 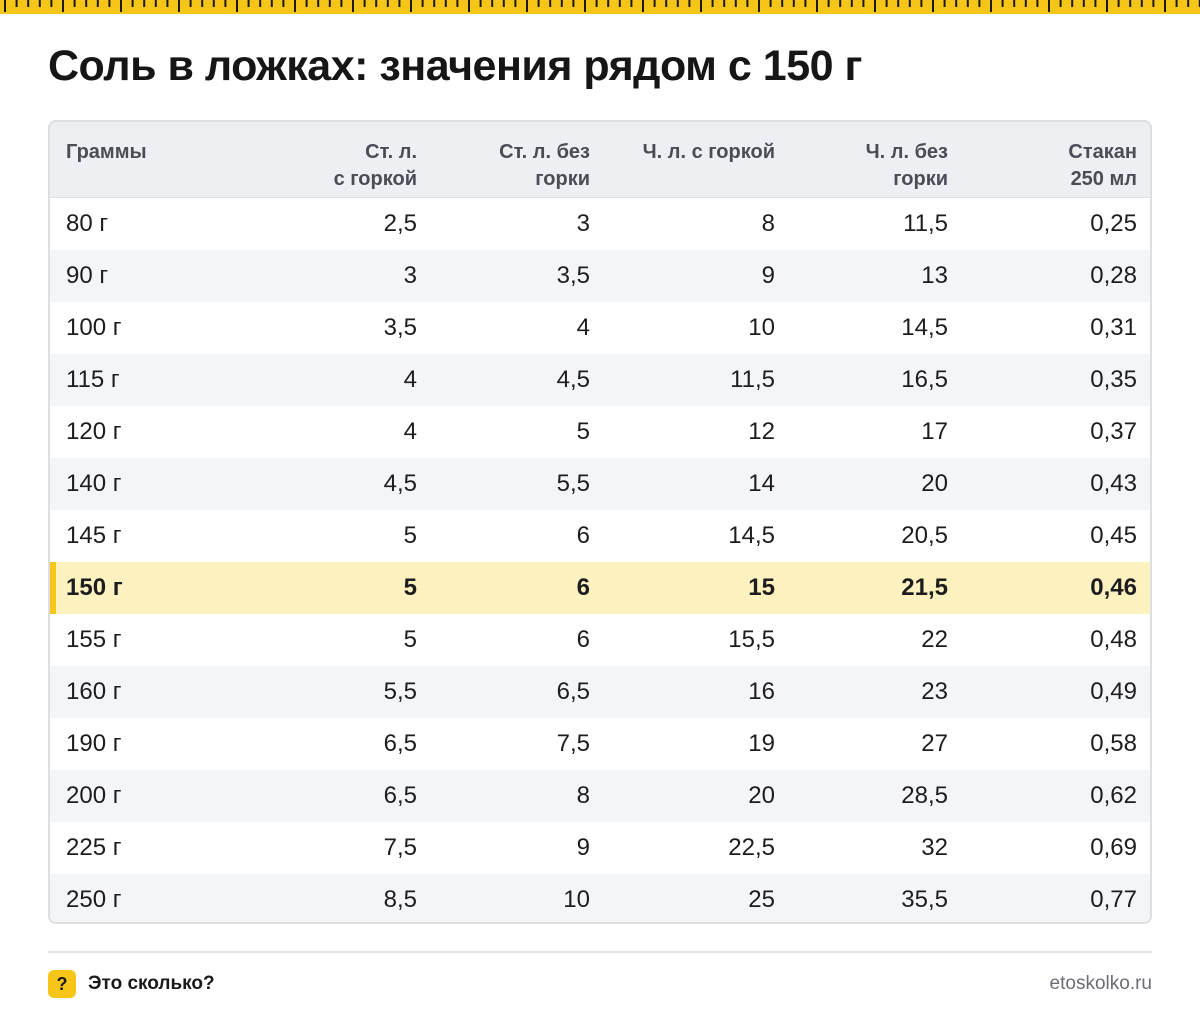 What do you see at coordinates (600, 484) in the screenshot?
I see `table-row: 140 г 4,5 5,5 14 20 0,43` at bounding box center [600, 484].